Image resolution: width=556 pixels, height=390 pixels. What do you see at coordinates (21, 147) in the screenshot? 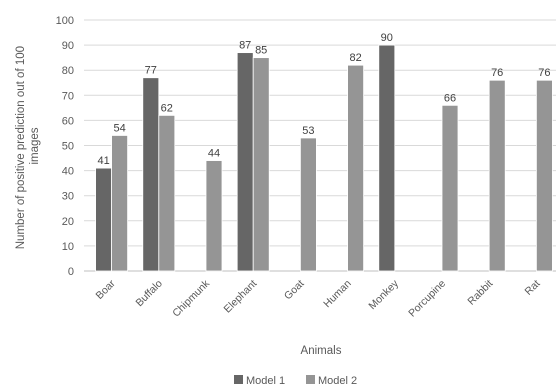
I see `y-axis-title-line-1: Number of positive prediction out of 100` at bounding box center [21, 147].